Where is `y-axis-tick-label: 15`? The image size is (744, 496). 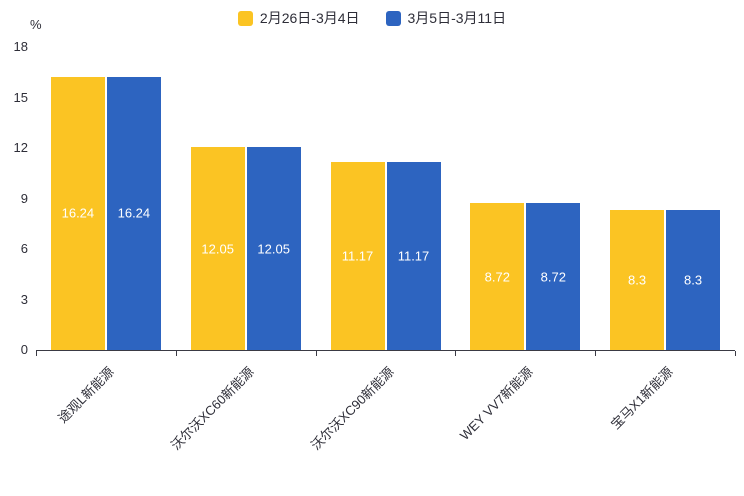
y-axis-tick-label: 15 is located at coordinates (20, 97).